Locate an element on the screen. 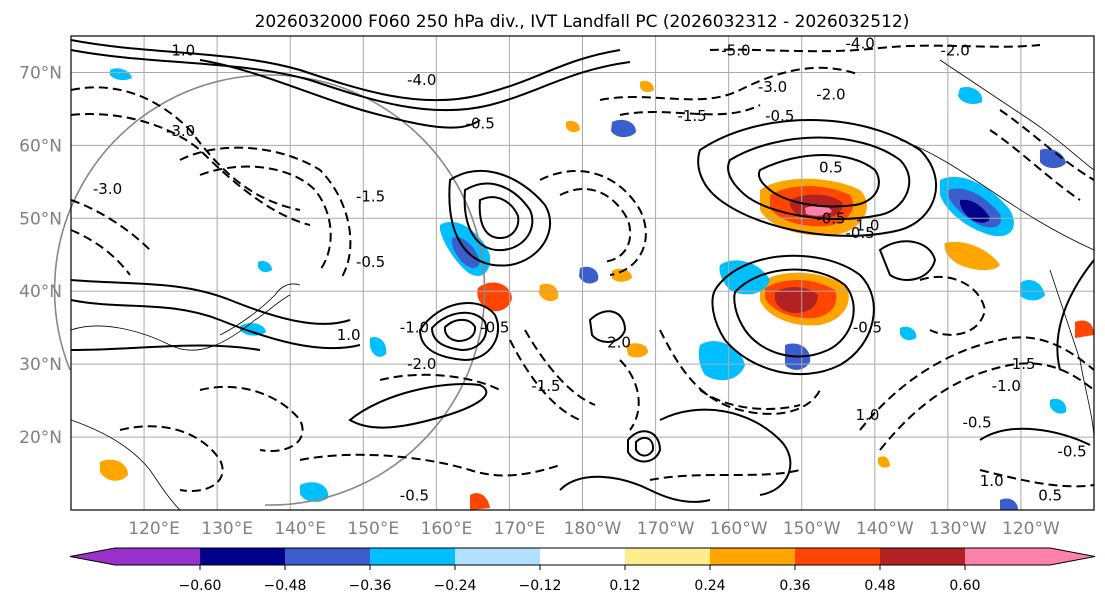  lat-tick-label: 60°N is located at coordinates (40, 146).